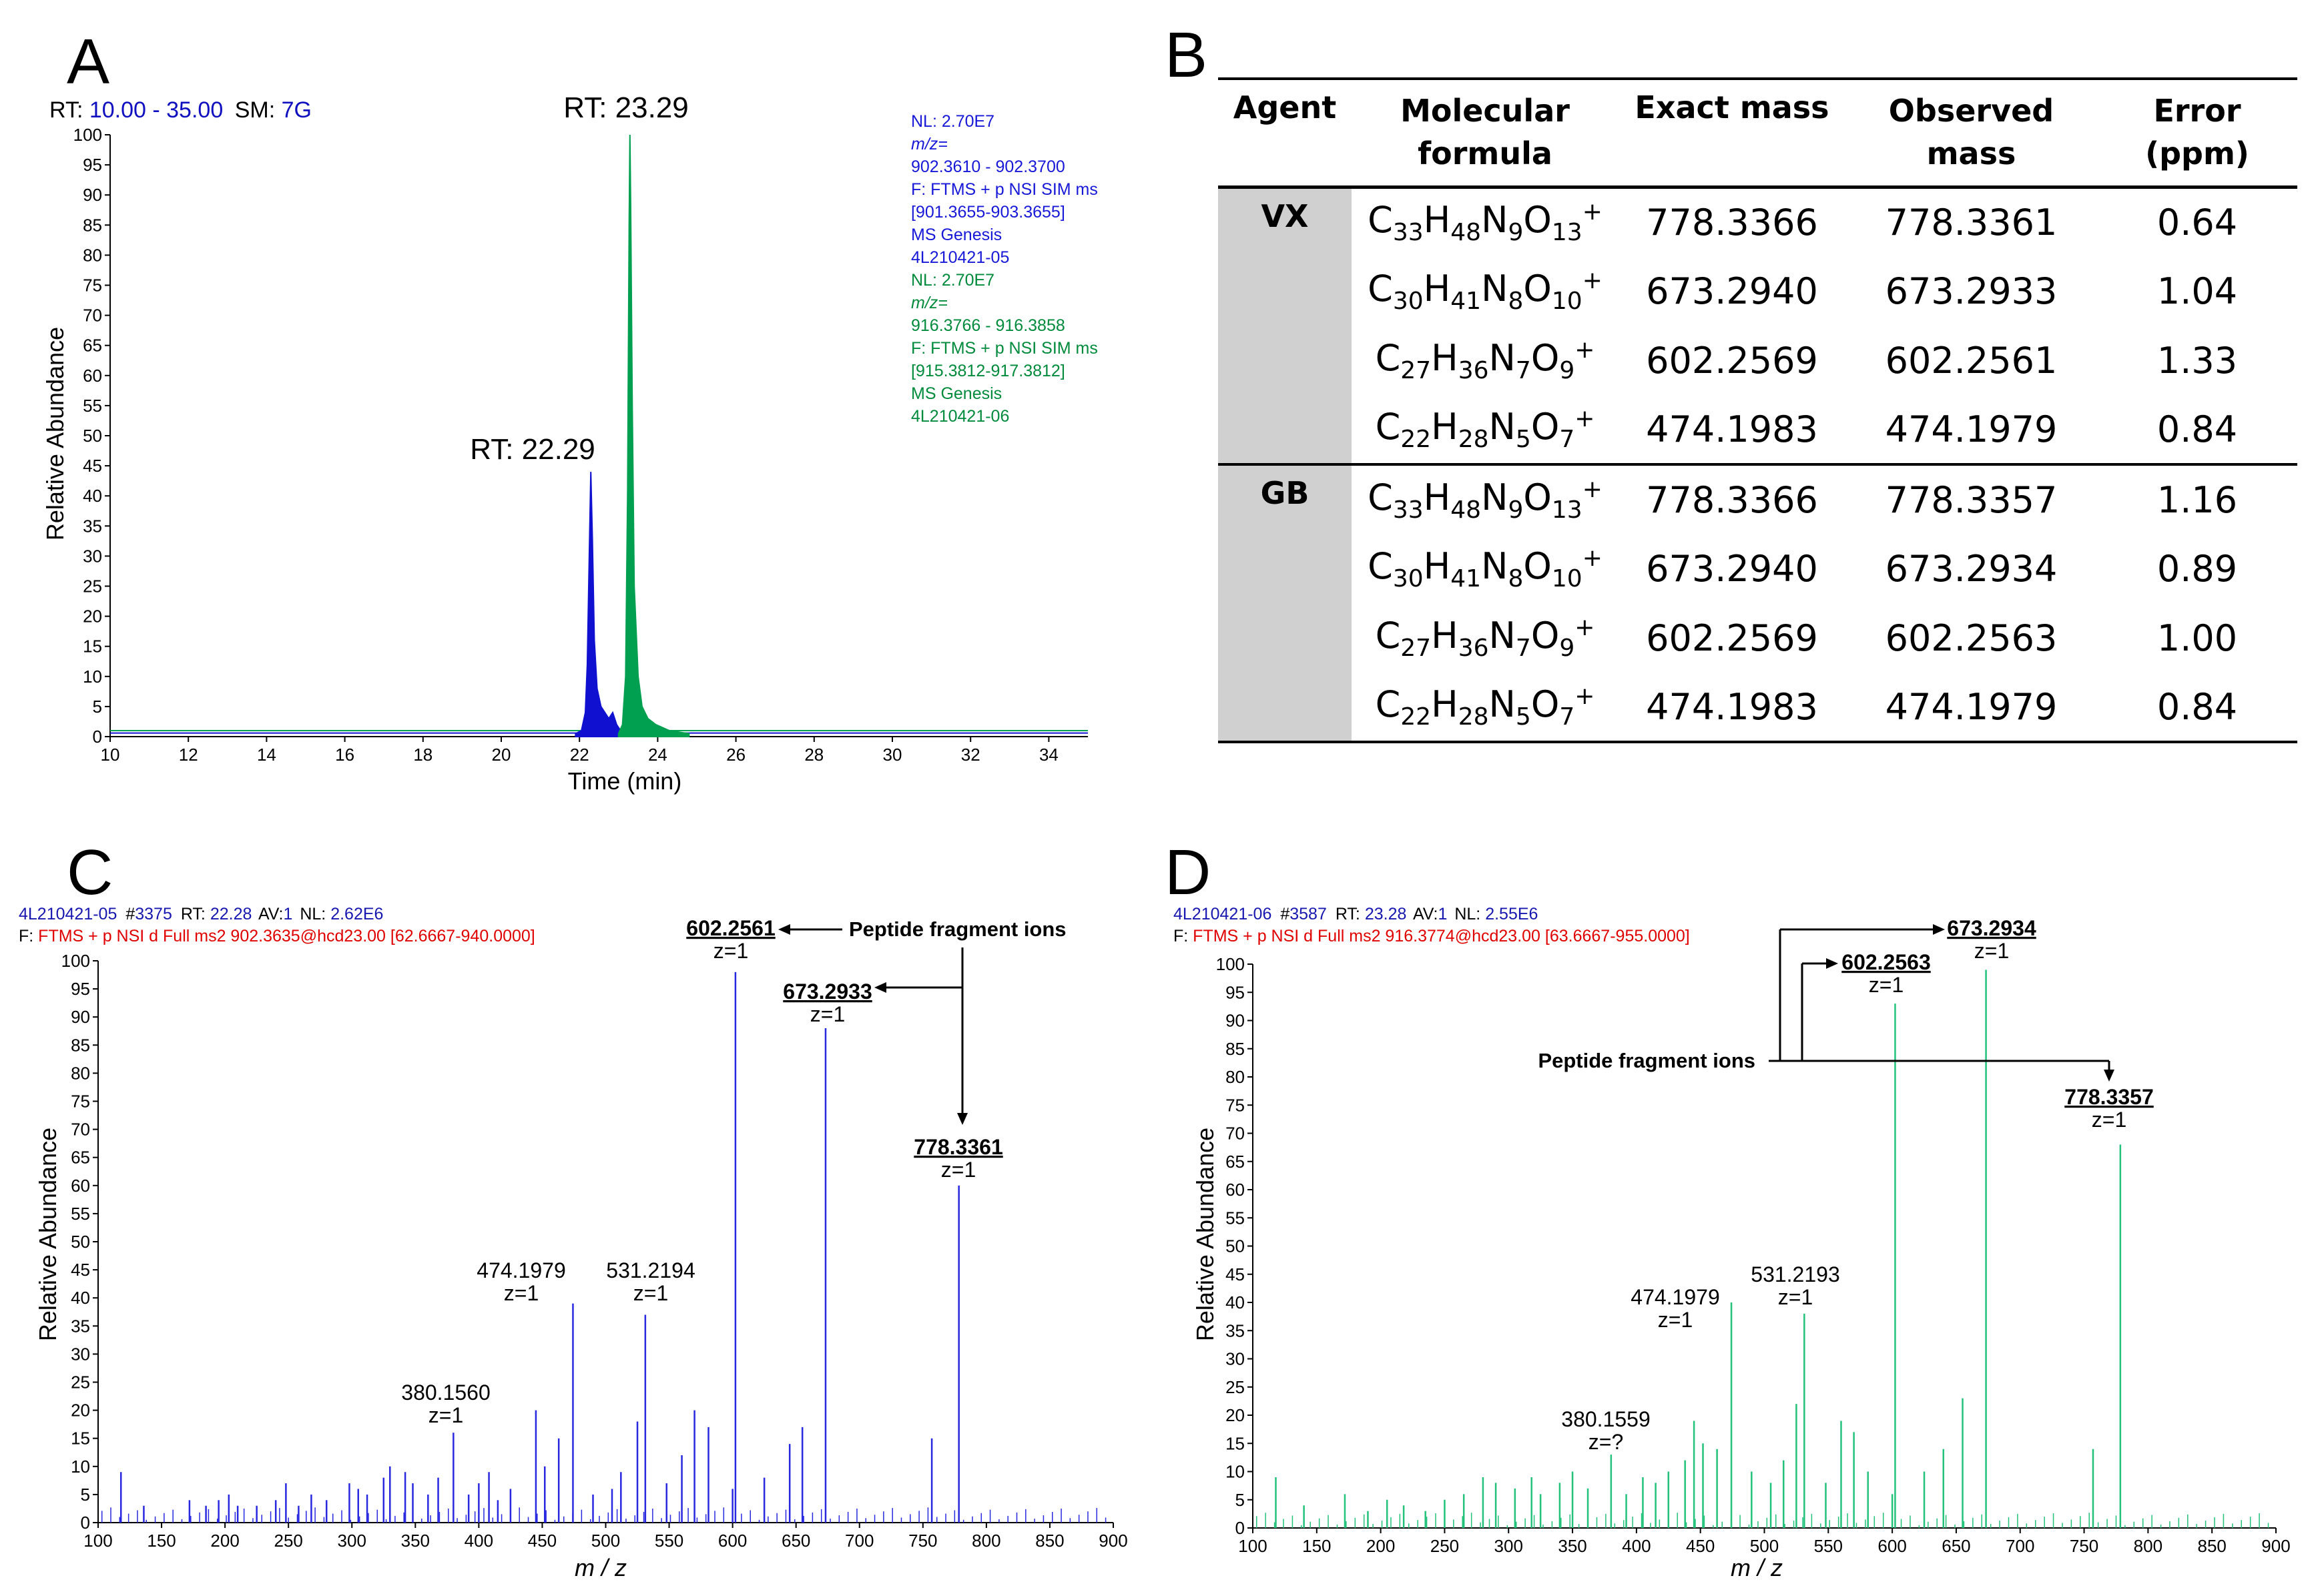 Image resolution: width=2324 pixels, height=1582 pixels. Describe the element at coordinates (1757, 79) in the screenshot. I see `panel-b-top-line` at that location.